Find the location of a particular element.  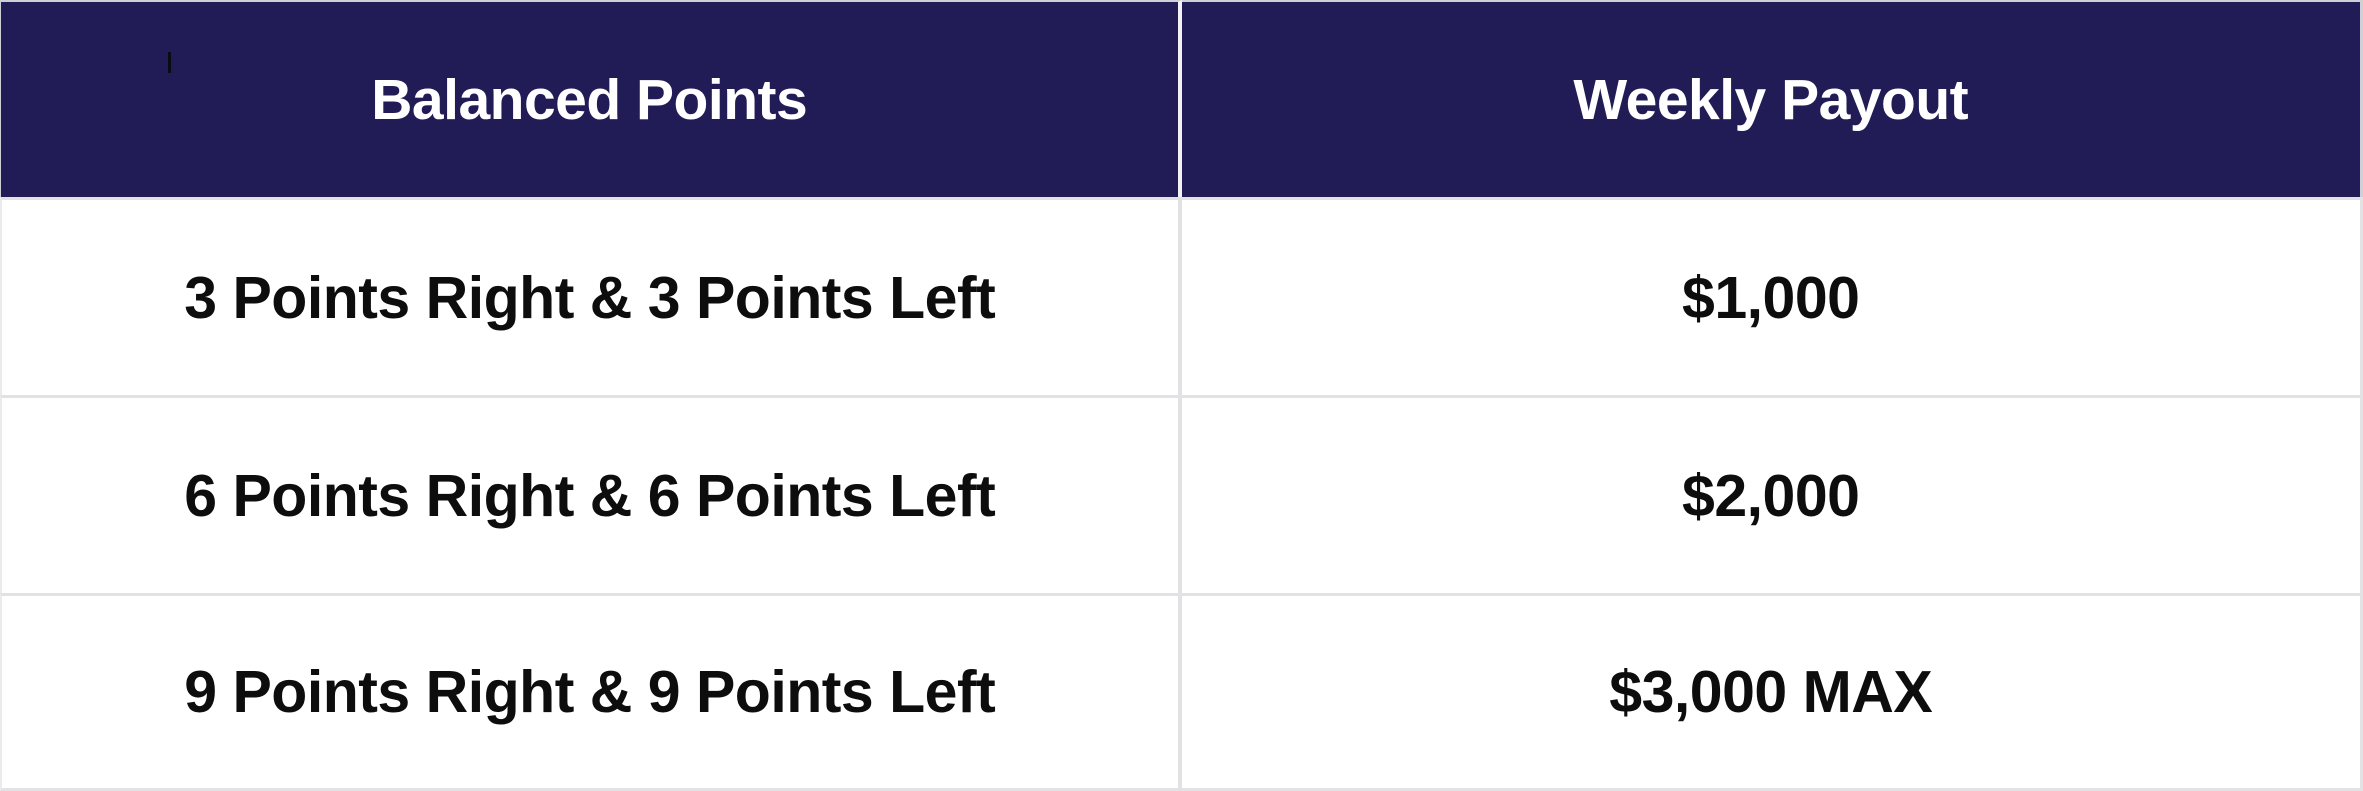

column-header-weekly-payout: Weekly Payout is located at coordinates (1772, 98).